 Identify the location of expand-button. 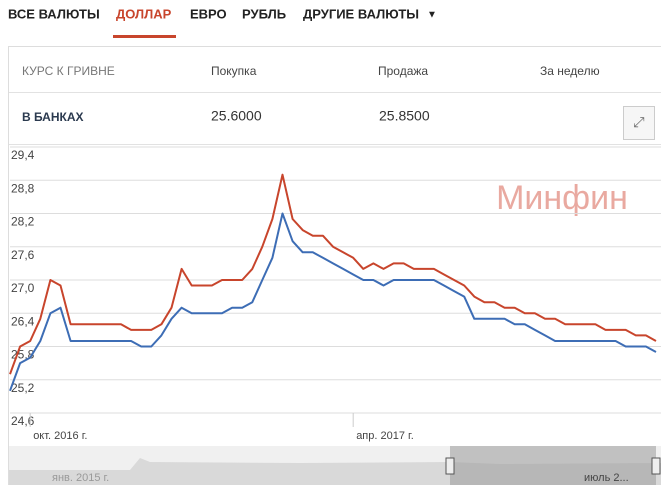
(639, 123).